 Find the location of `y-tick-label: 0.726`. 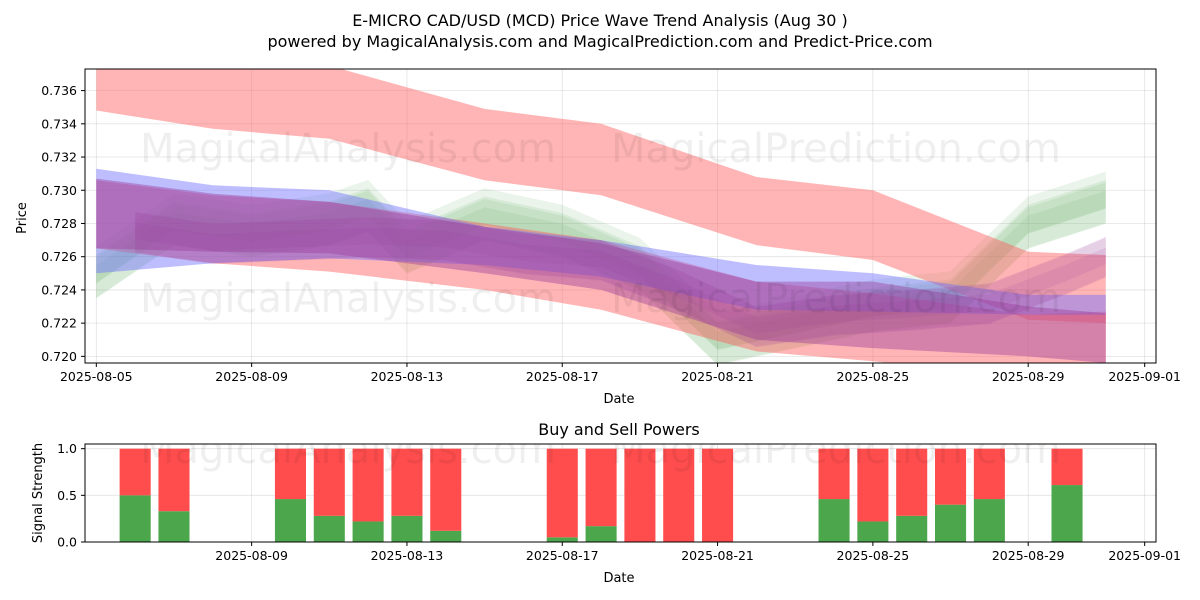

y-tick-label: 0.726 is located at coordinates (59, 256).